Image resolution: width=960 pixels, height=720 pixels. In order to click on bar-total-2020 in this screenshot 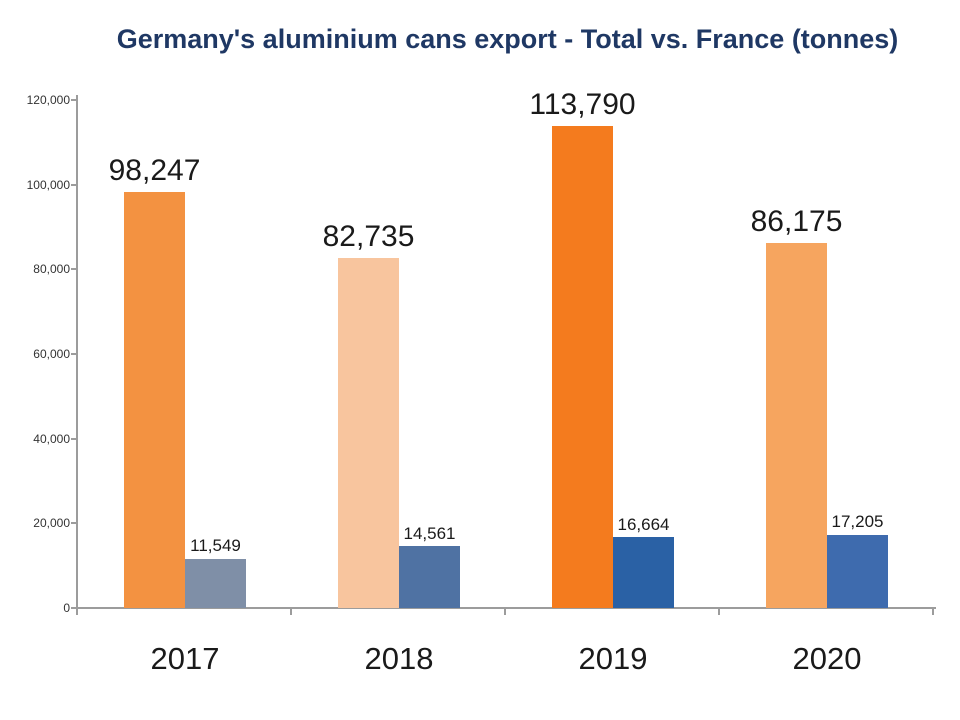, I will do `click(796, 425)`.